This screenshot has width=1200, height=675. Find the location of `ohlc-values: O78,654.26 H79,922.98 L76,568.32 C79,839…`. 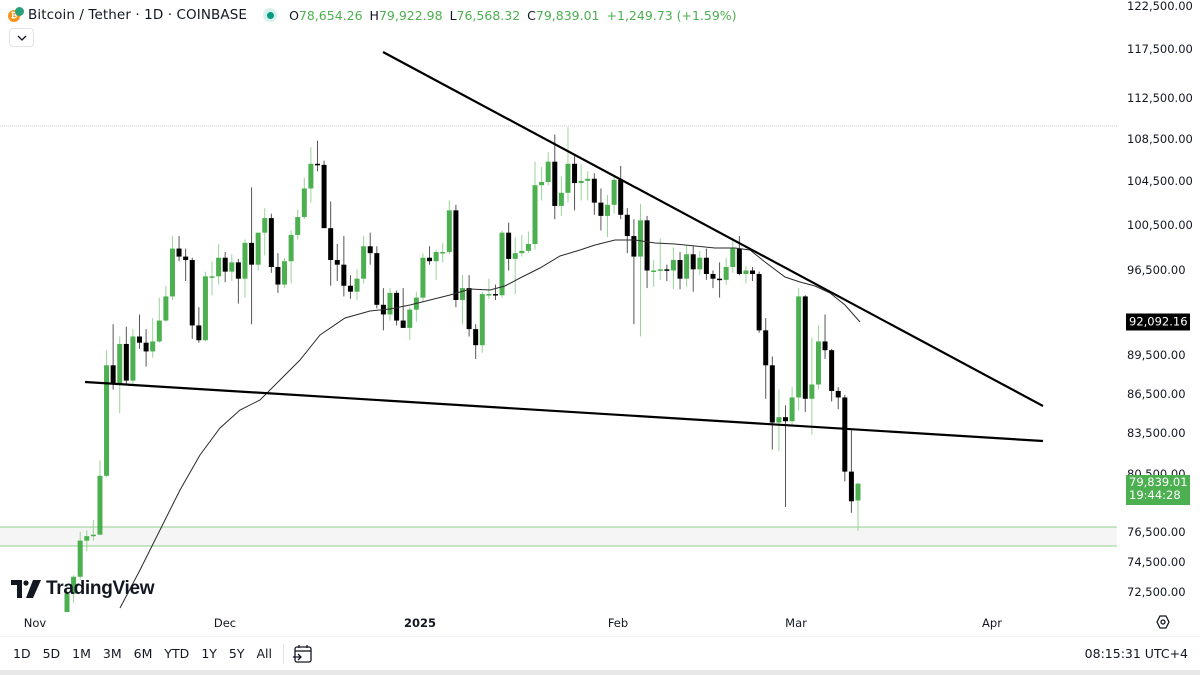

ohlc-values: O78,654.26 H79,922.98 L76,568.32 C79,839… is located at coordinates (513, 15).